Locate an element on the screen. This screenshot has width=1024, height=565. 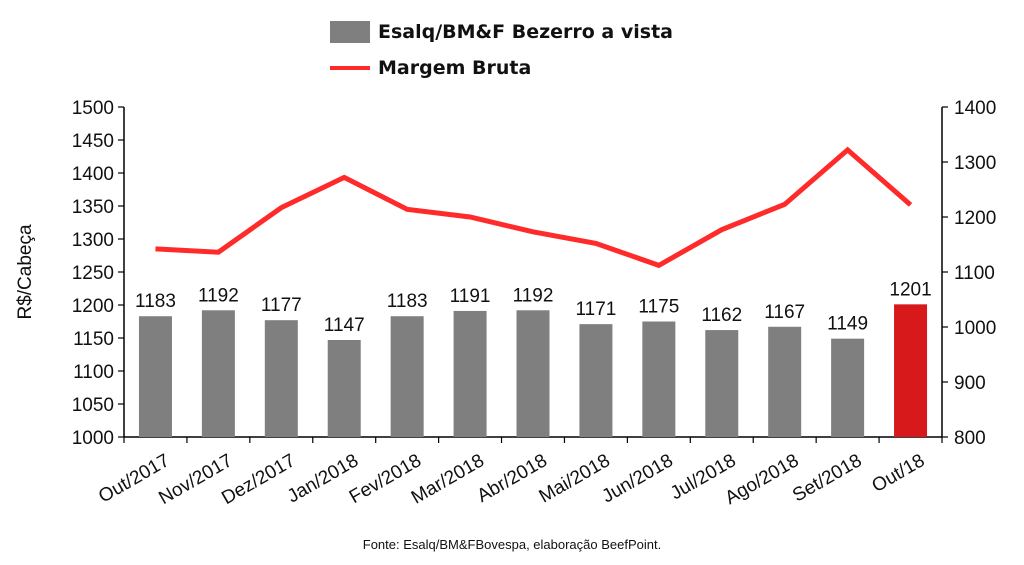
y-tick-label-right: 900 is located at coordinates (970, 383).